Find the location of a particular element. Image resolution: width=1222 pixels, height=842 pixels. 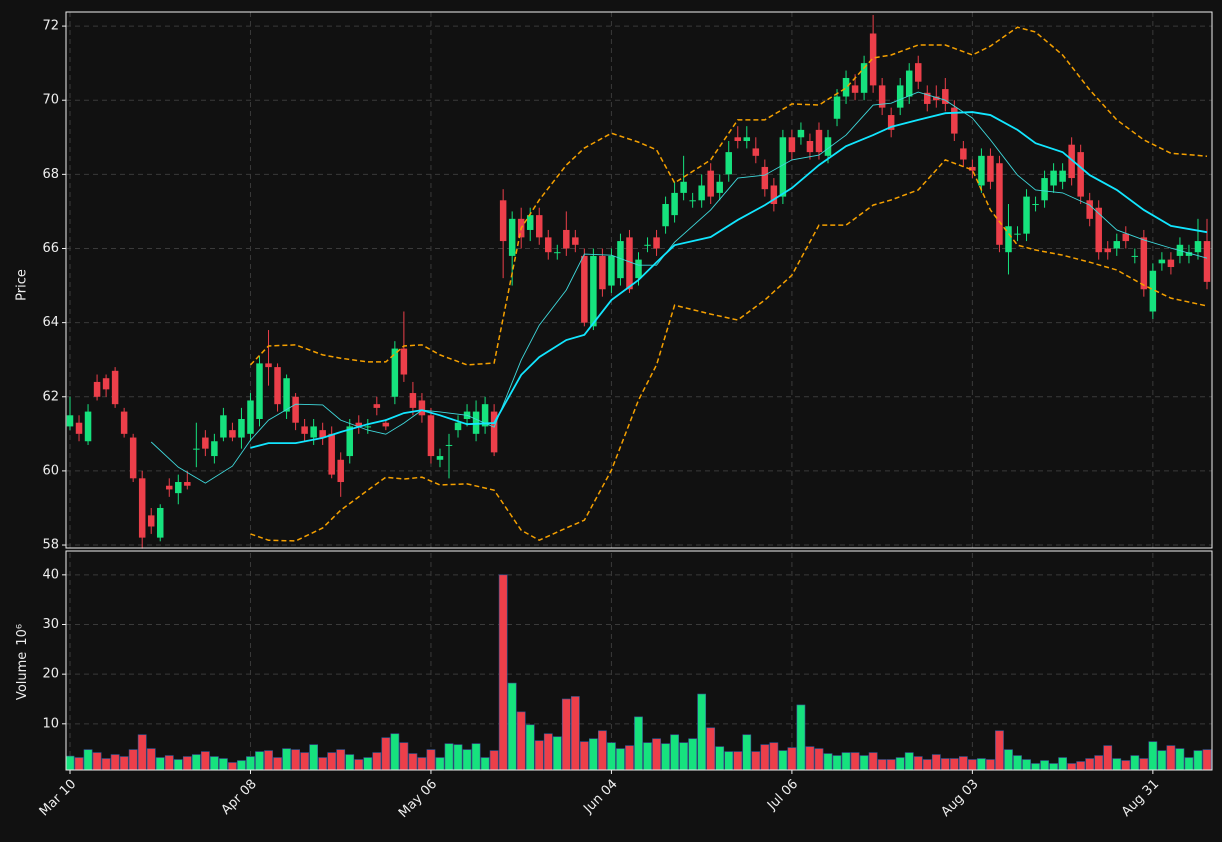

volume-axis-label: Volume 10⁶ is located at coordinates (22, 662).